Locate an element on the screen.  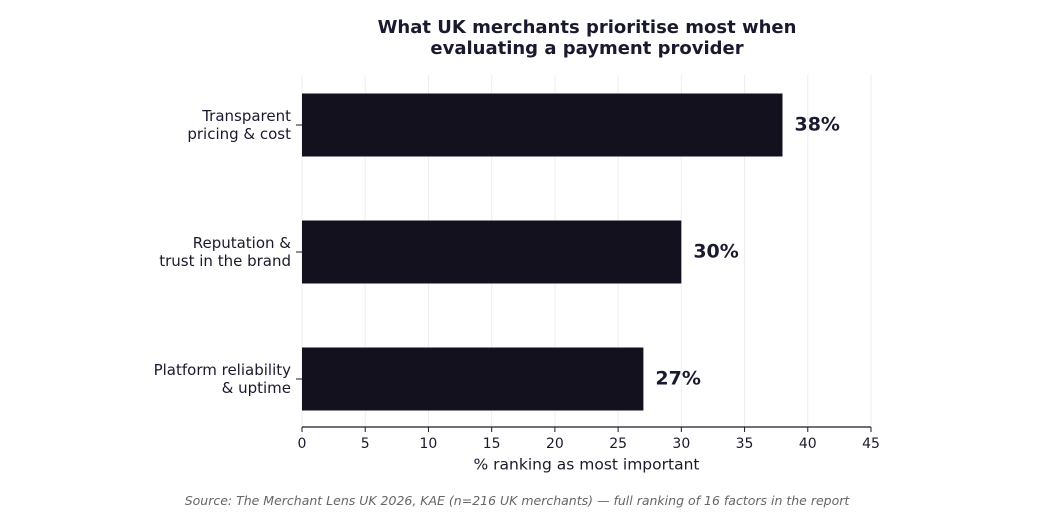
x-tick-label: 25 is located at coordinates (618, 444).